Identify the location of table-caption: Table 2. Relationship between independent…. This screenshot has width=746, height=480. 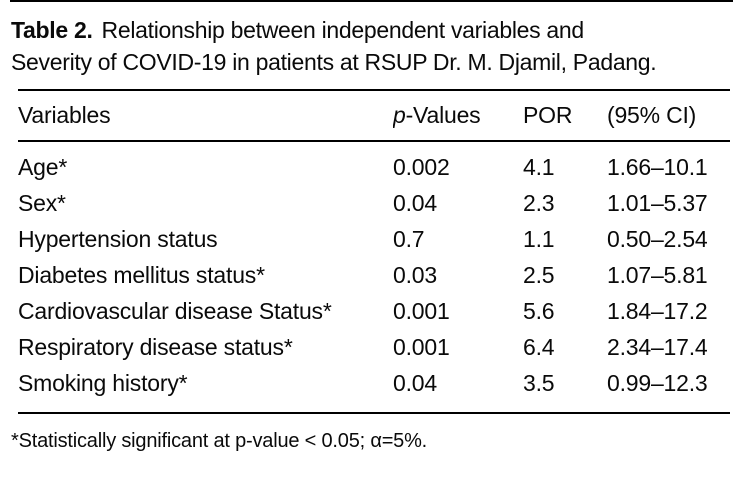
(374, 46).